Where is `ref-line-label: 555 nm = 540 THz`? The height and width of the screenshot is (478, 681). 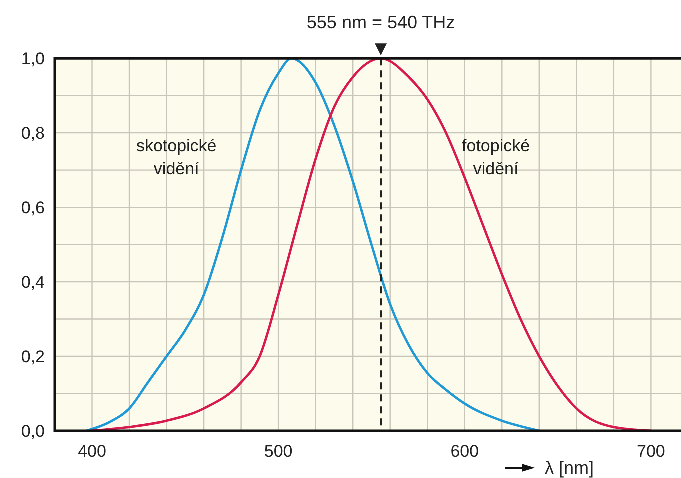 ref-line-label: 555 nm = 540 THz is located at coordinates (381, 22).